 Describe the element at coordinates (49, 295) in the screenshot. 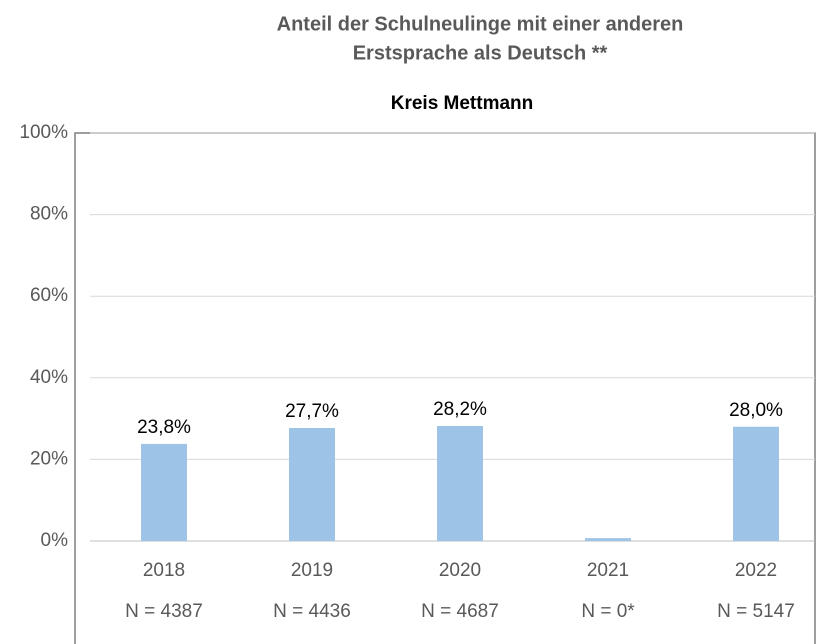

I see `y-tick-label: 60%` at that location.